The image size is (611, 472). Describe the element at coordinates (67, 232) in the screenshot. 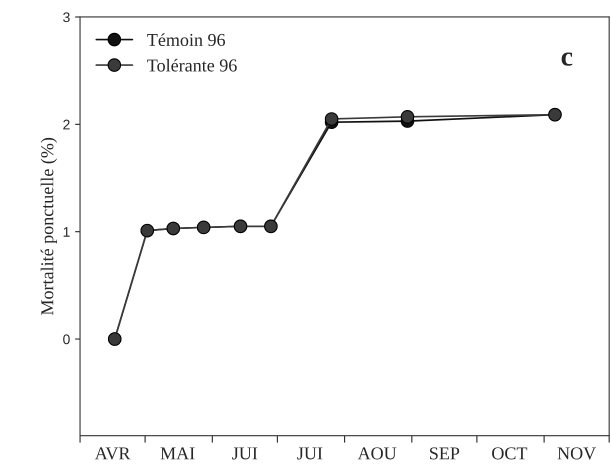

I see `y-tick-label: 1` at that location.